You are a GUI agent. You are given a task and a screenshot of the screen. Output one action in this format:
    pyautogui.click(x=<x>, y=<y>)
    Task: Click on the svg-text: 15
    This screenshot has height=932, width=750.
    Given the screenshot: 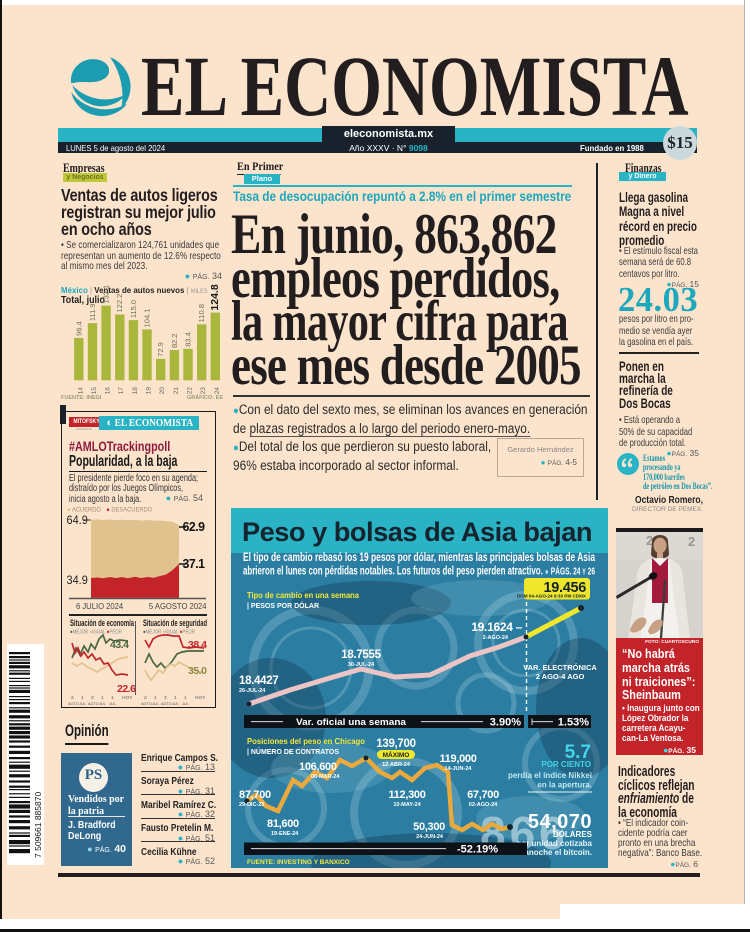 What is the action you would take?
    pyautogui.click(x=94, y=391)
    